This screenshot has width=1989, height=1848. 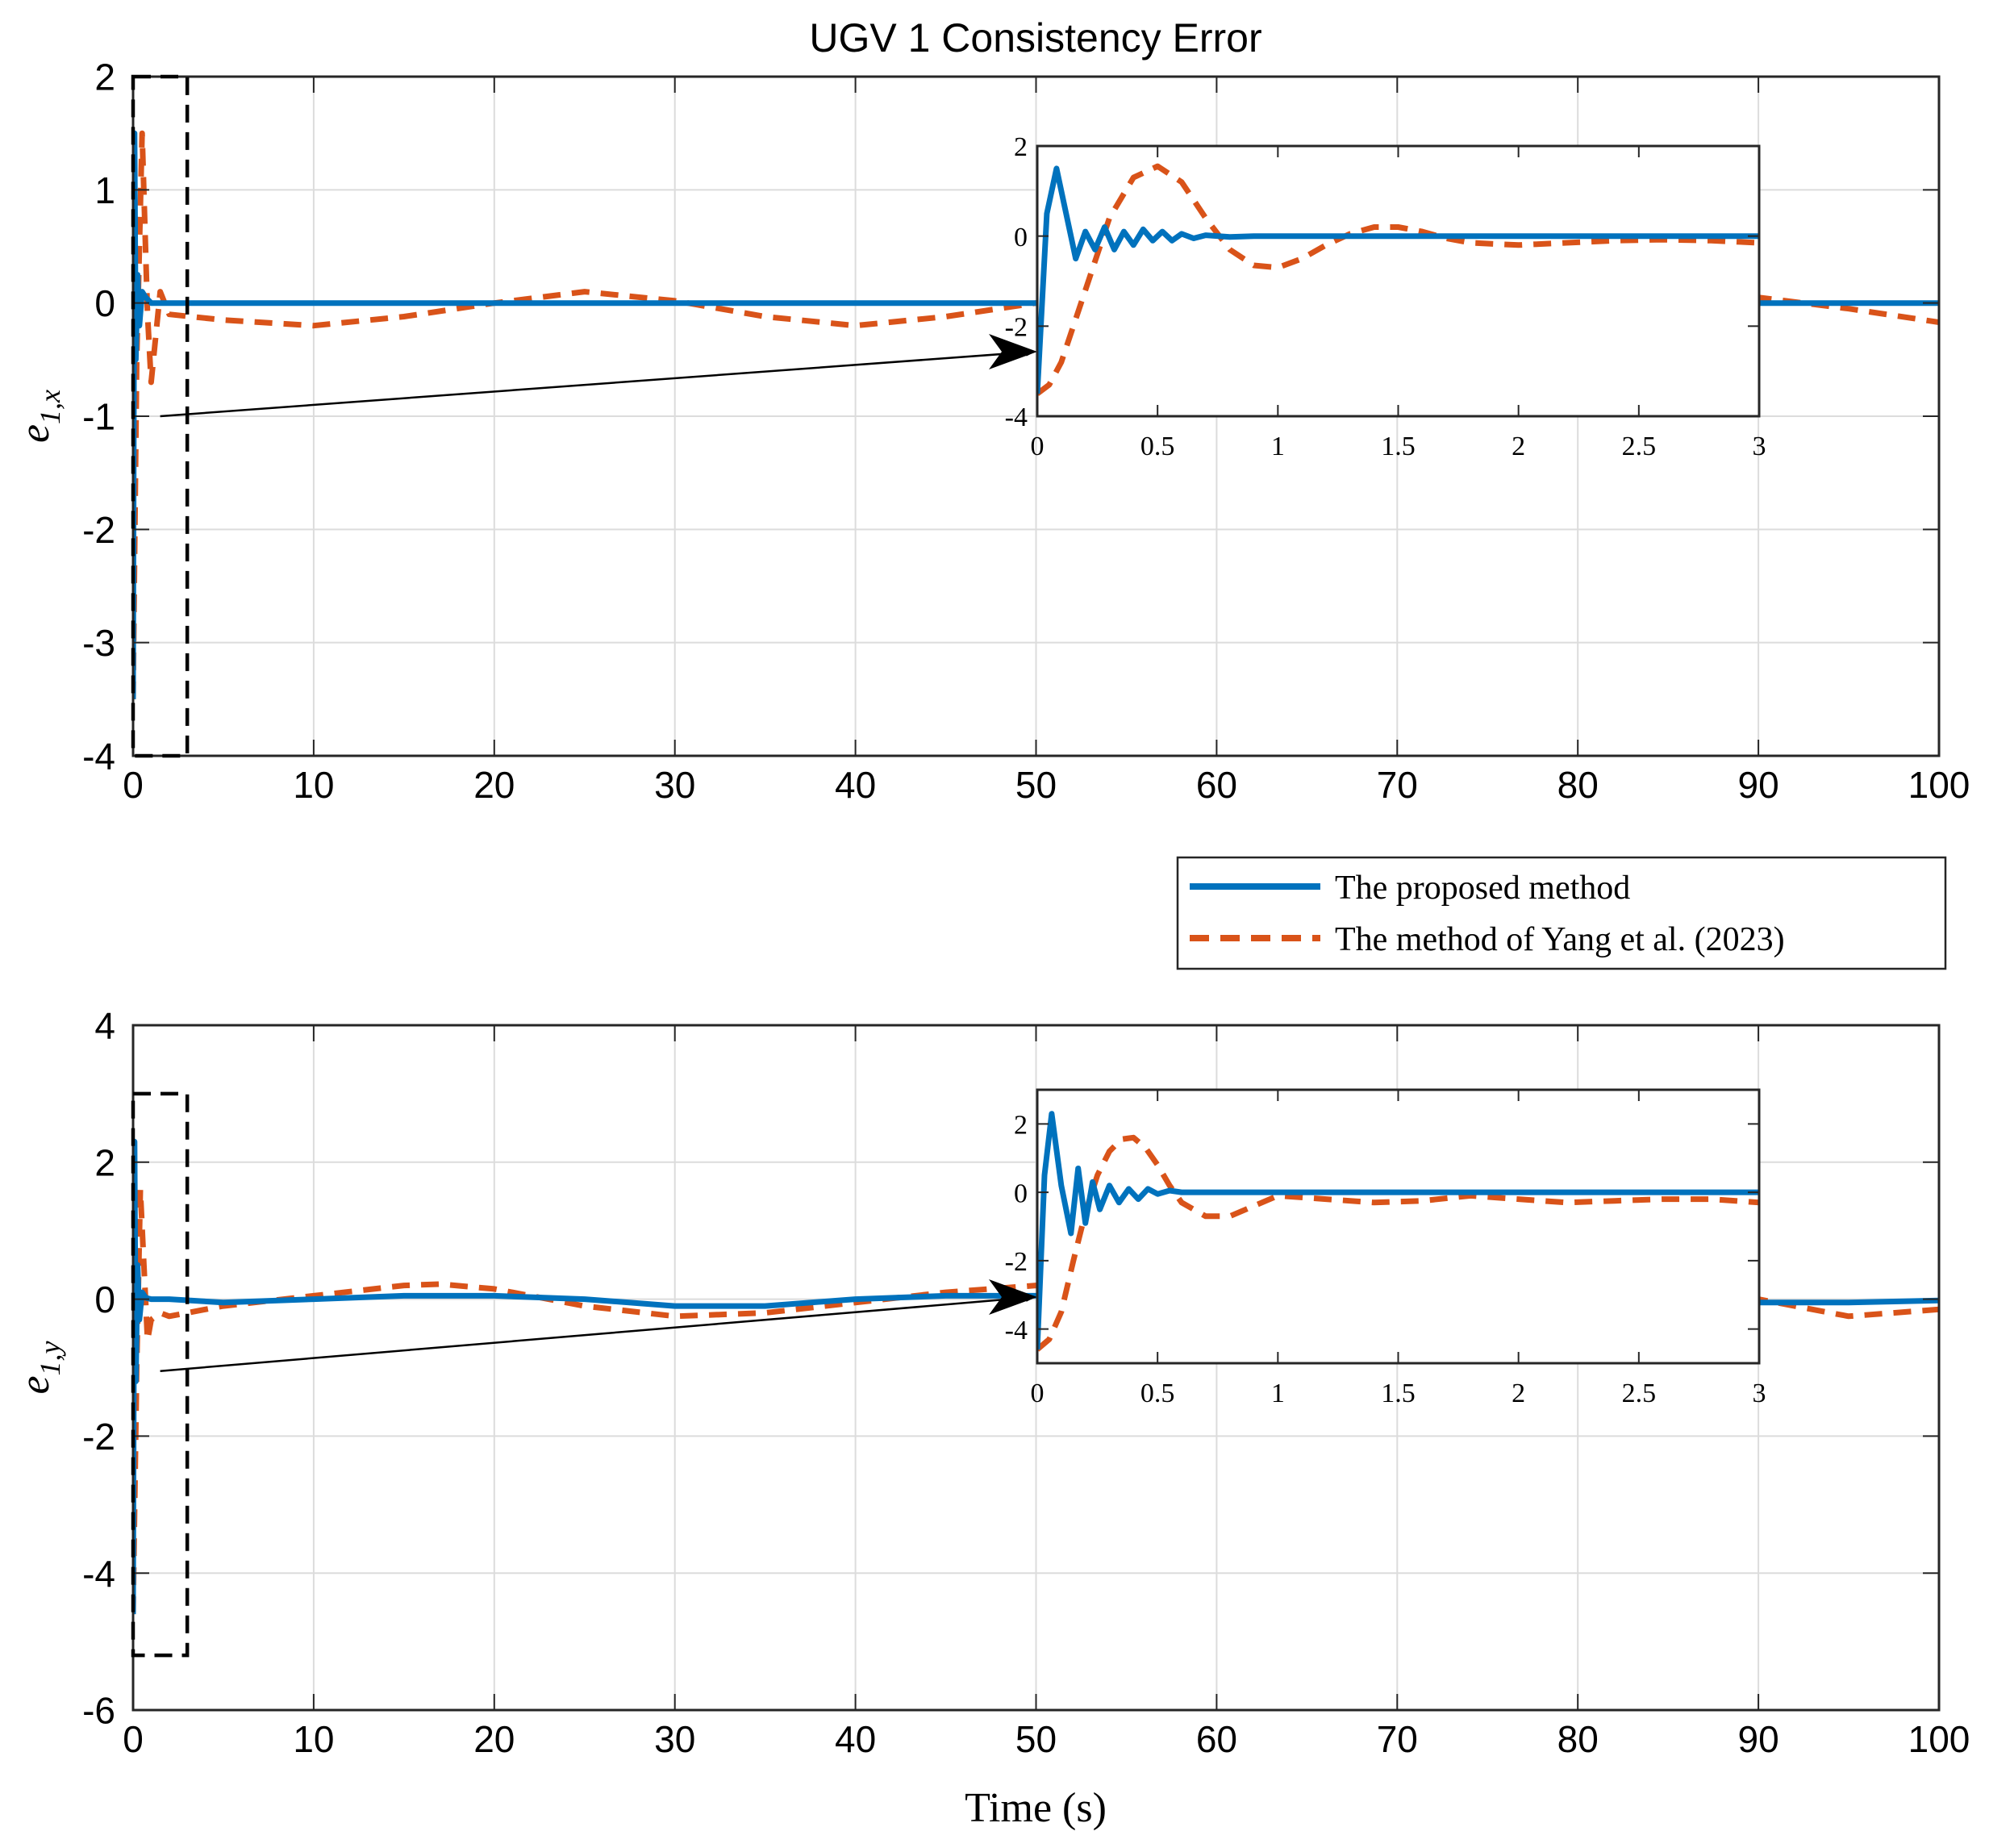 What do you see at coordinates (39, 416) in the screenshot?
I see `top-y-axis-label: e1,x` at bounding box center [39, 416].